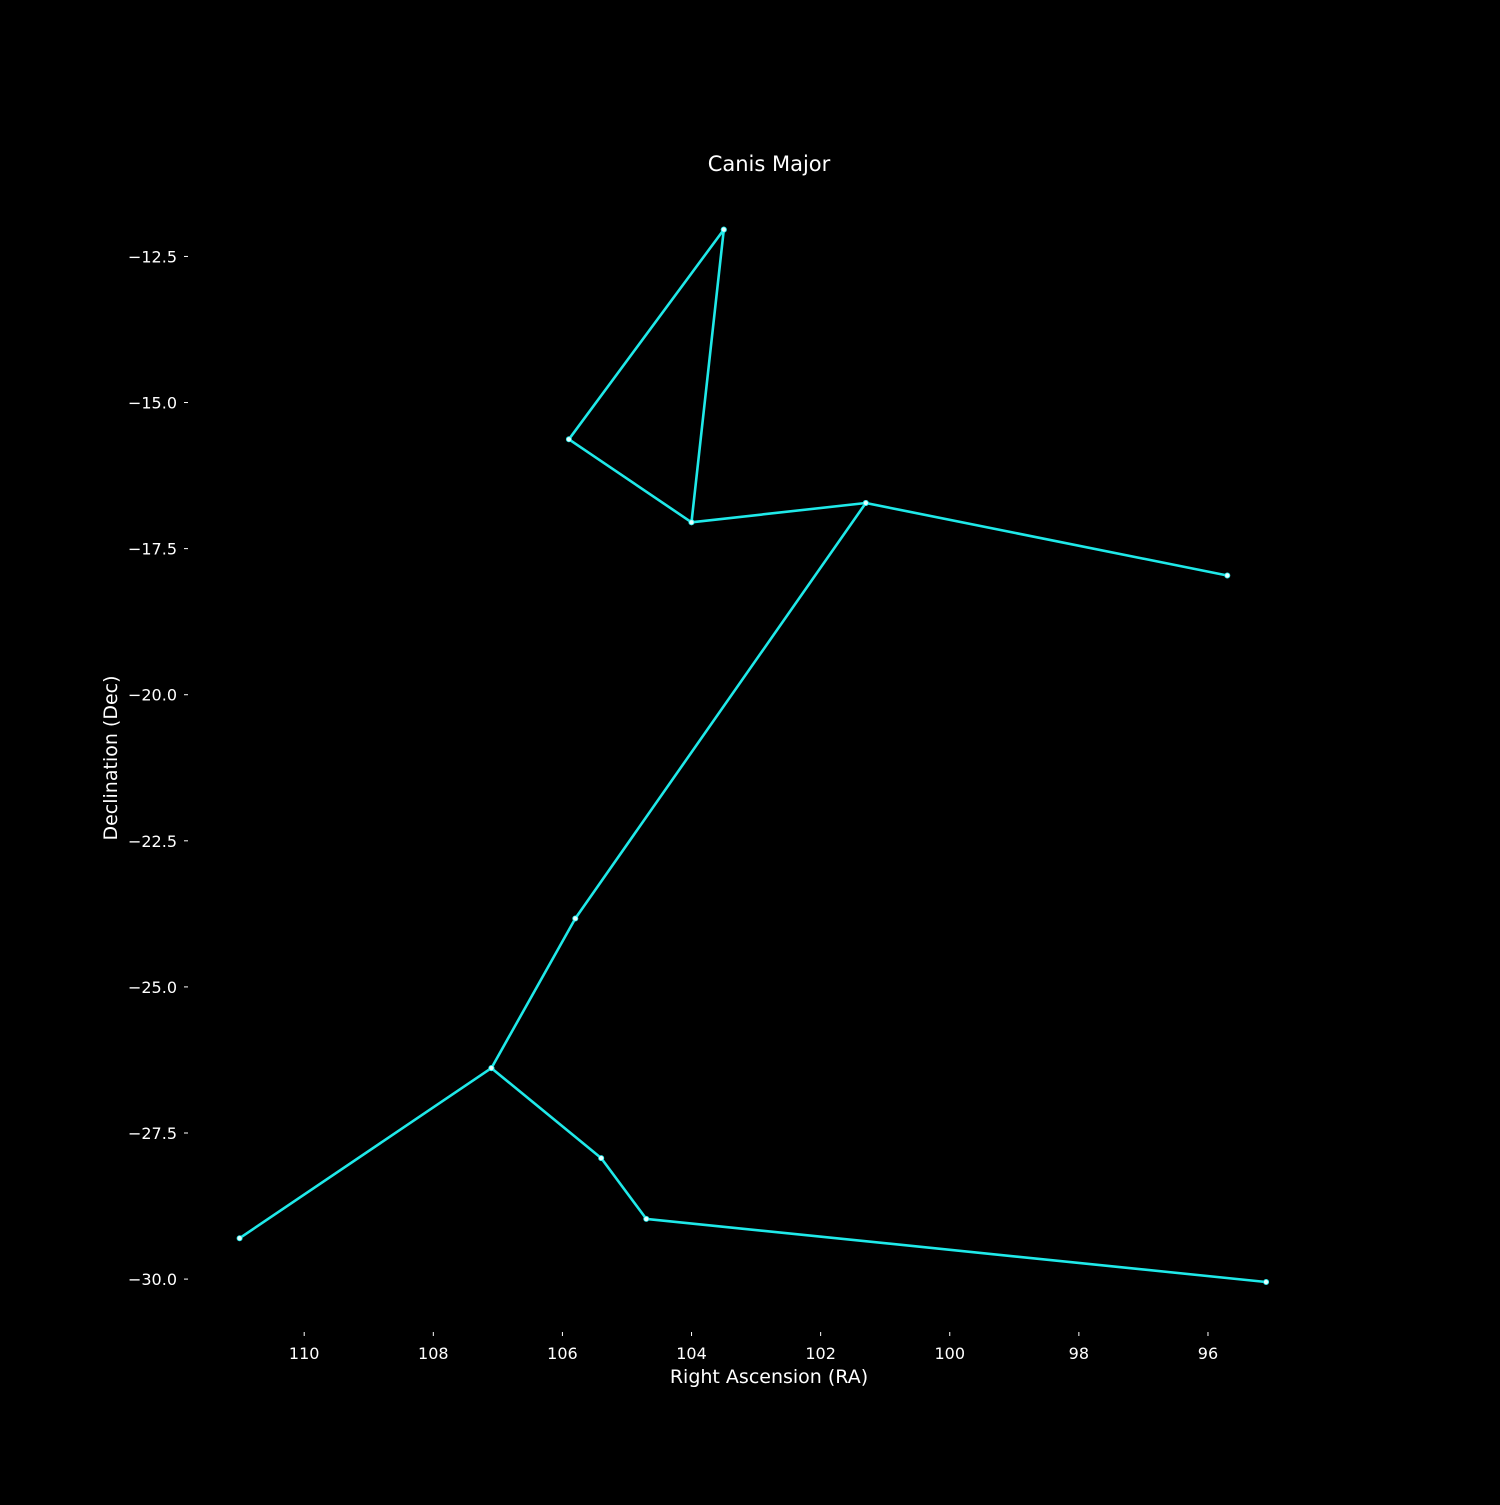  I want to click on y-tick-label: −17.5, so click(152, 549).